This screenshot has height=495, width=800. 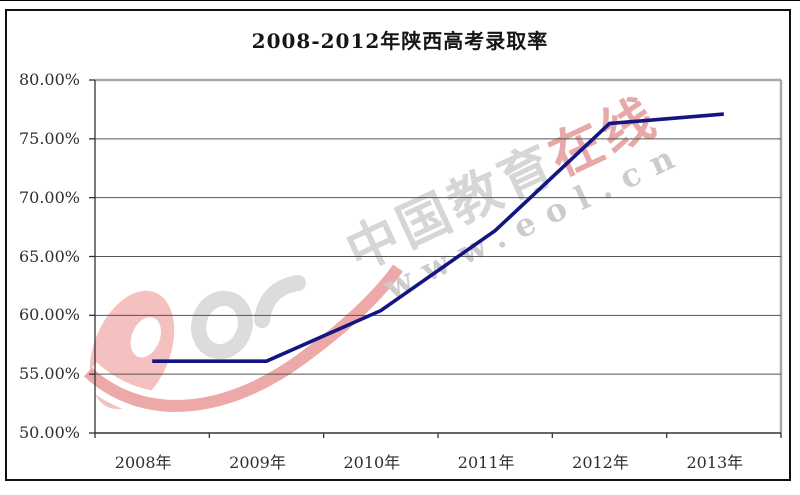 I want to click on y-axis-label: 55.00%, so click(x=49, y=374).